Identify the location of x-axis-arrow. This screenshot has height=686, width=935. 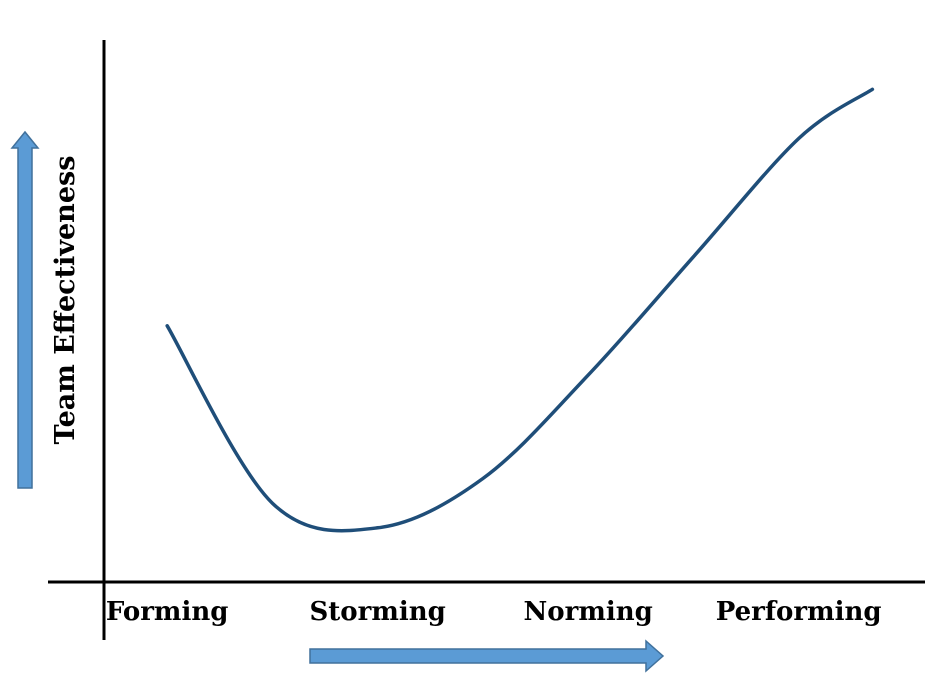
(487, 656).